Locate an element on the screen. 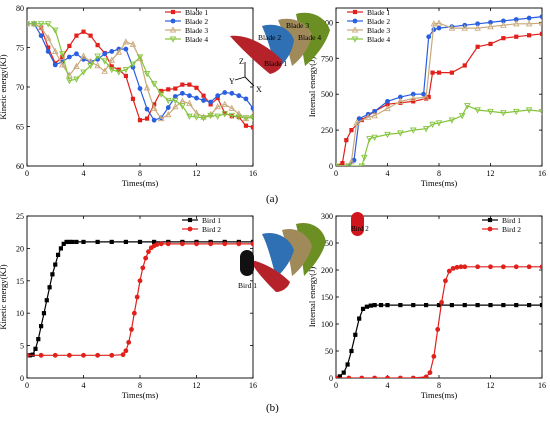 This screenshot has width=550, height=426. legend-label: Blade 4 is located at coordinates (196, 39).